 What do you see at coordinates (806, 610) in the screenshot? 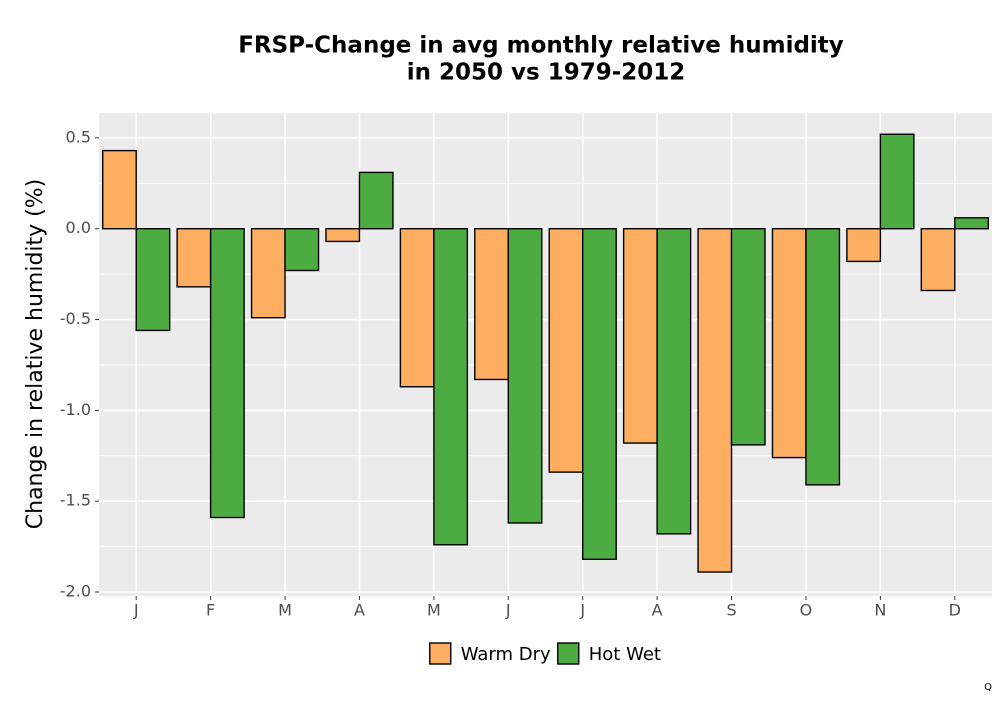
I see `x-tick-label: O` at bounding box center [806, 610].